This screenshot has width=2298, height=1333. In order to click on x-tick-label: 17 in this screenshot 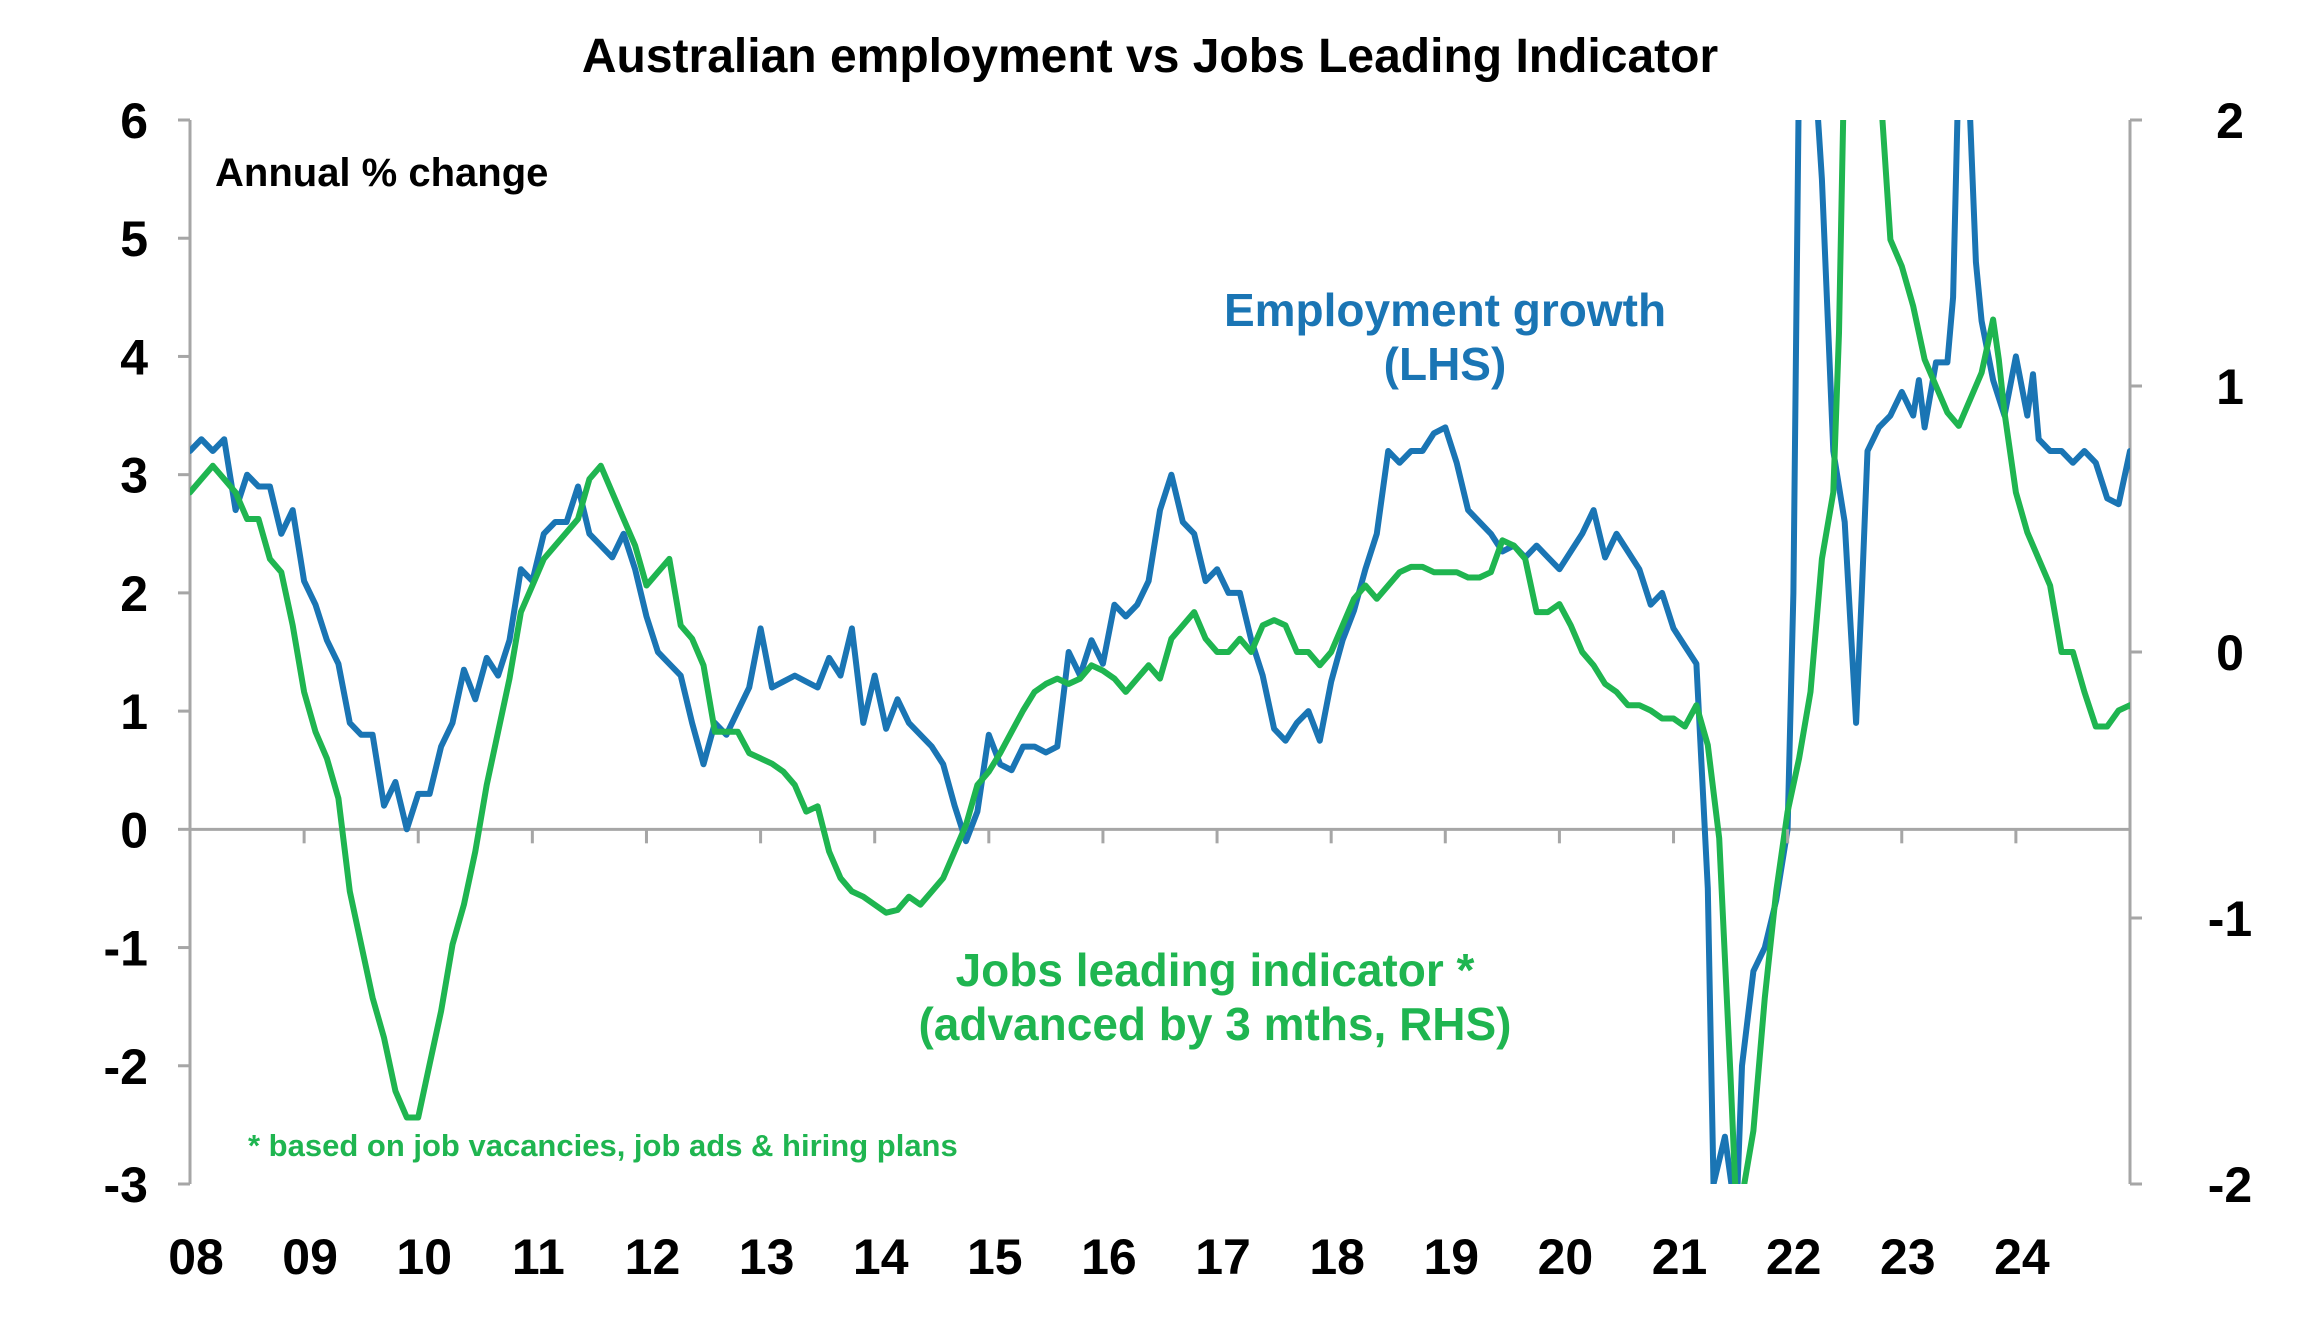, I will do `click(1223, 1257)`.